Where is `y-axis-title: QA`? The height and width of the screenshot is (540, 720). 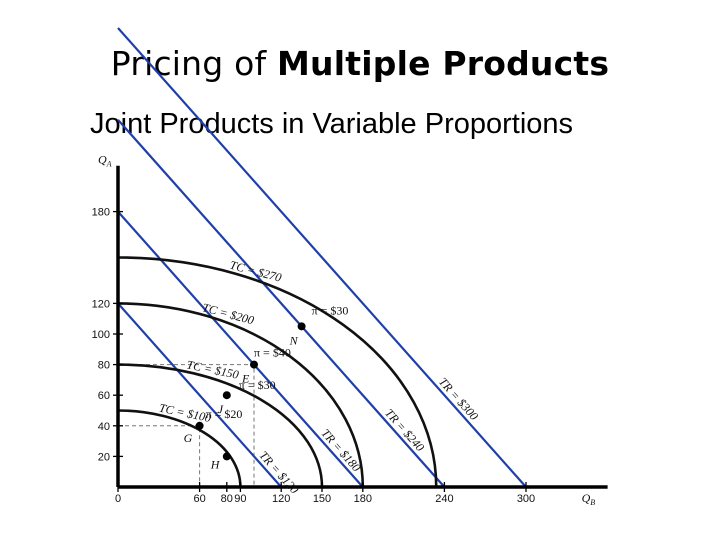
y-axis-title: QA is located at coordinates (105, 161).